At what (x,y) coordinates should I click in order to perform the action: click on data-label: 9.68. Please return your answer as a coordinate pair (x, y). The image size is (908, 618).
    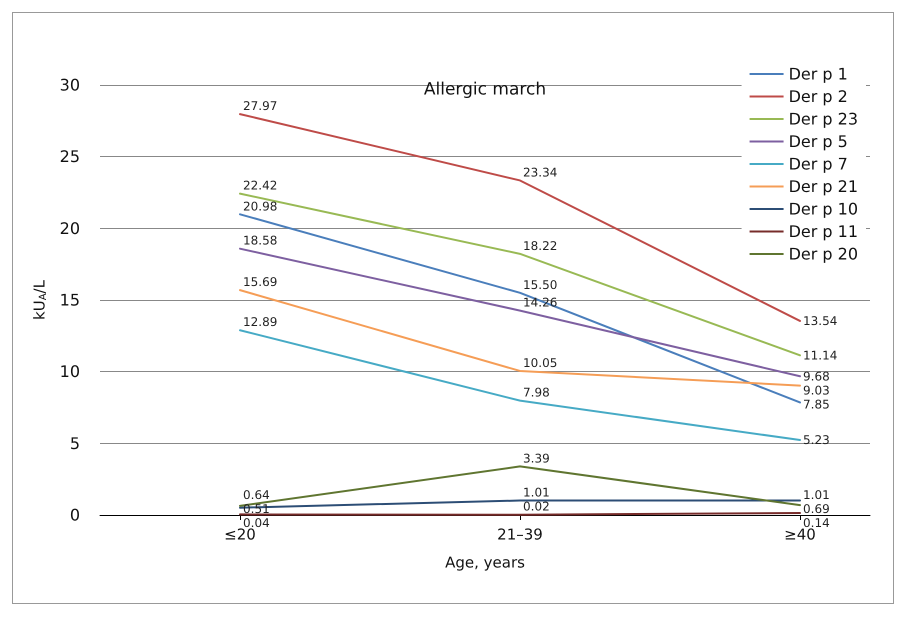
    Looking at the image, I should click on (816, 376).